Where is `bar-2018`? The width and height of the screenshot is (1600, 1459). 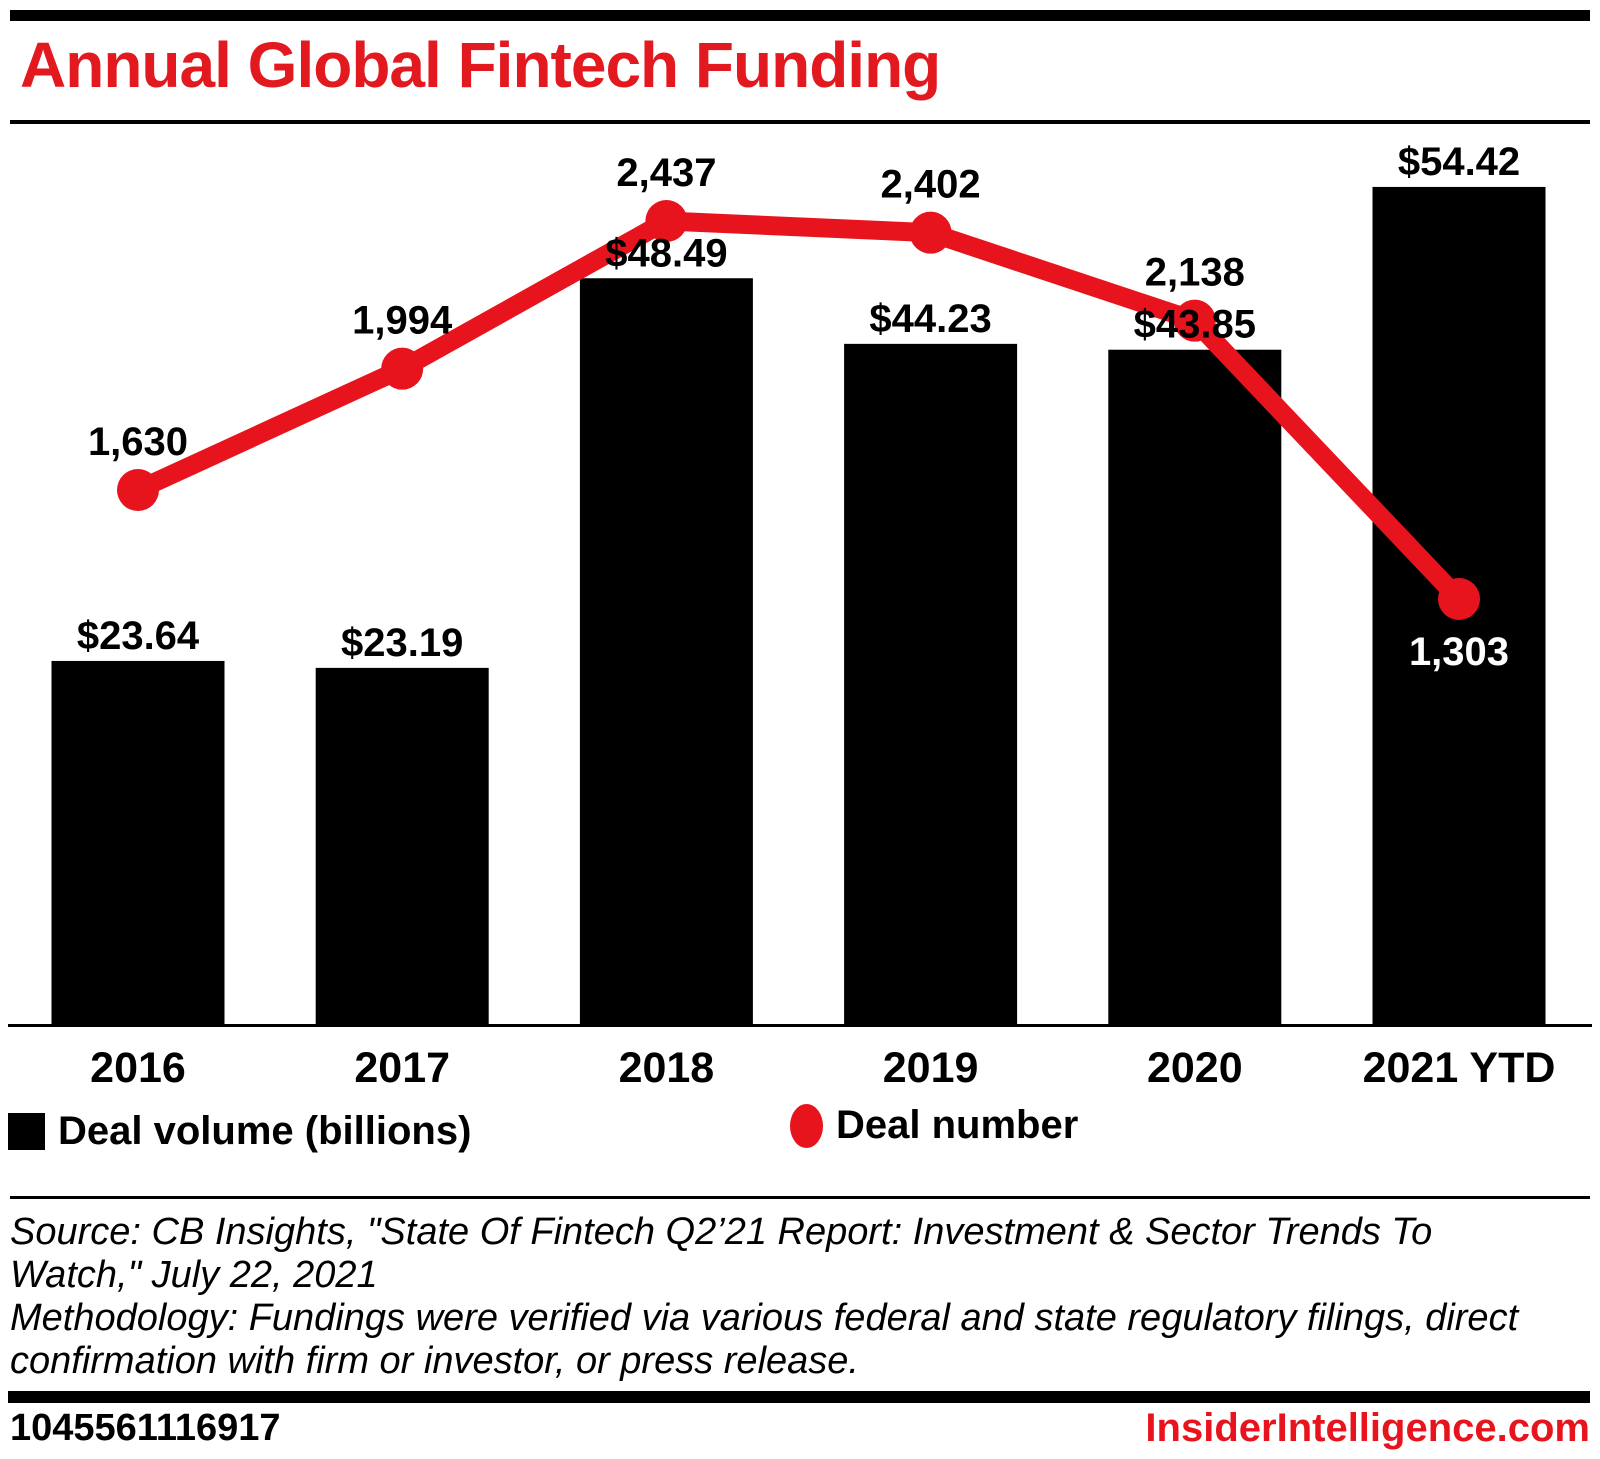 bar-2018 is located at coordinates (666, 651).